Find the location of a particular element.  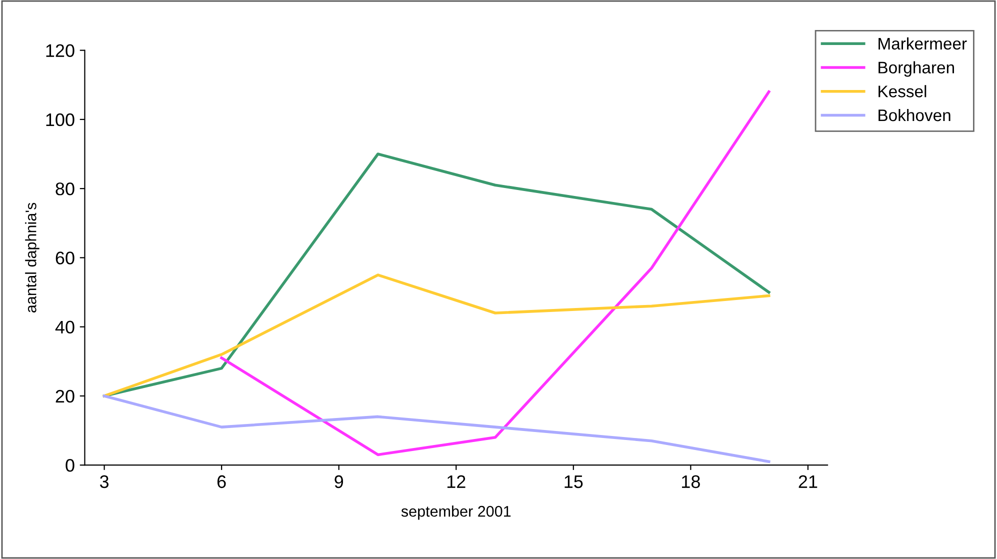

x-tick-label: 21 is located at coordinates (808, 481).